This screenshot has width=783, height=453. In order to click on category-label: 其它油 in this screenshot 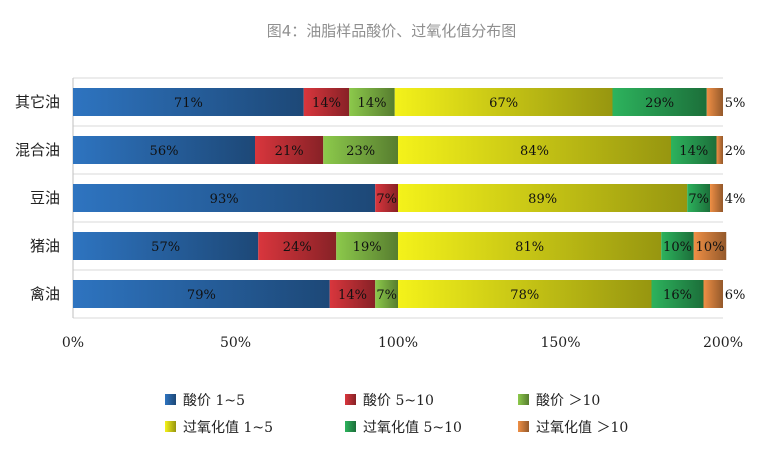, I will do `click(37, 102)`.